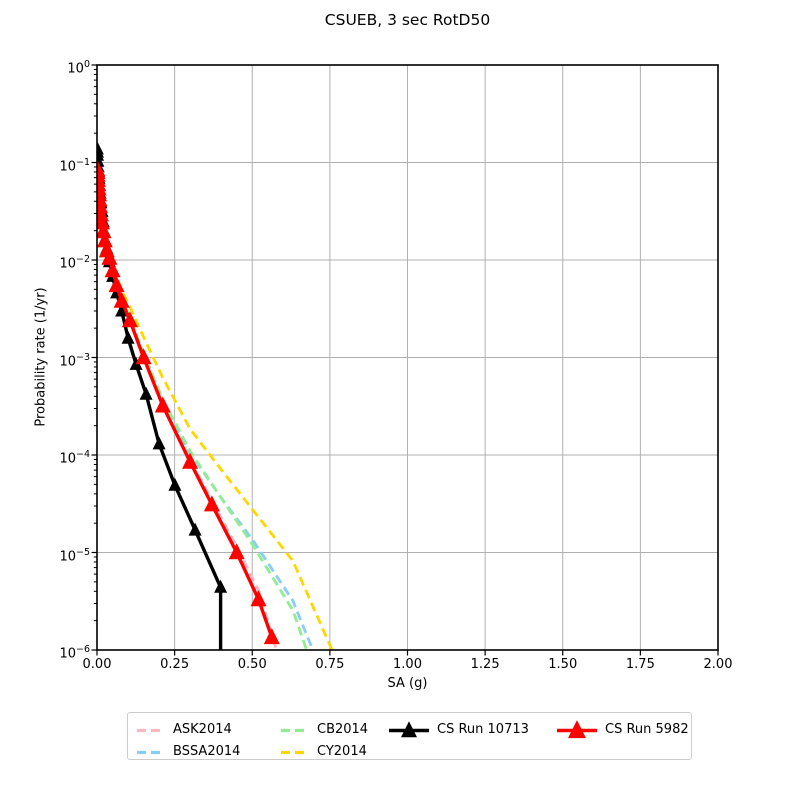 The image size is (800, 800). I want to click on x-tick-label: 1.50, so click(563, 664).